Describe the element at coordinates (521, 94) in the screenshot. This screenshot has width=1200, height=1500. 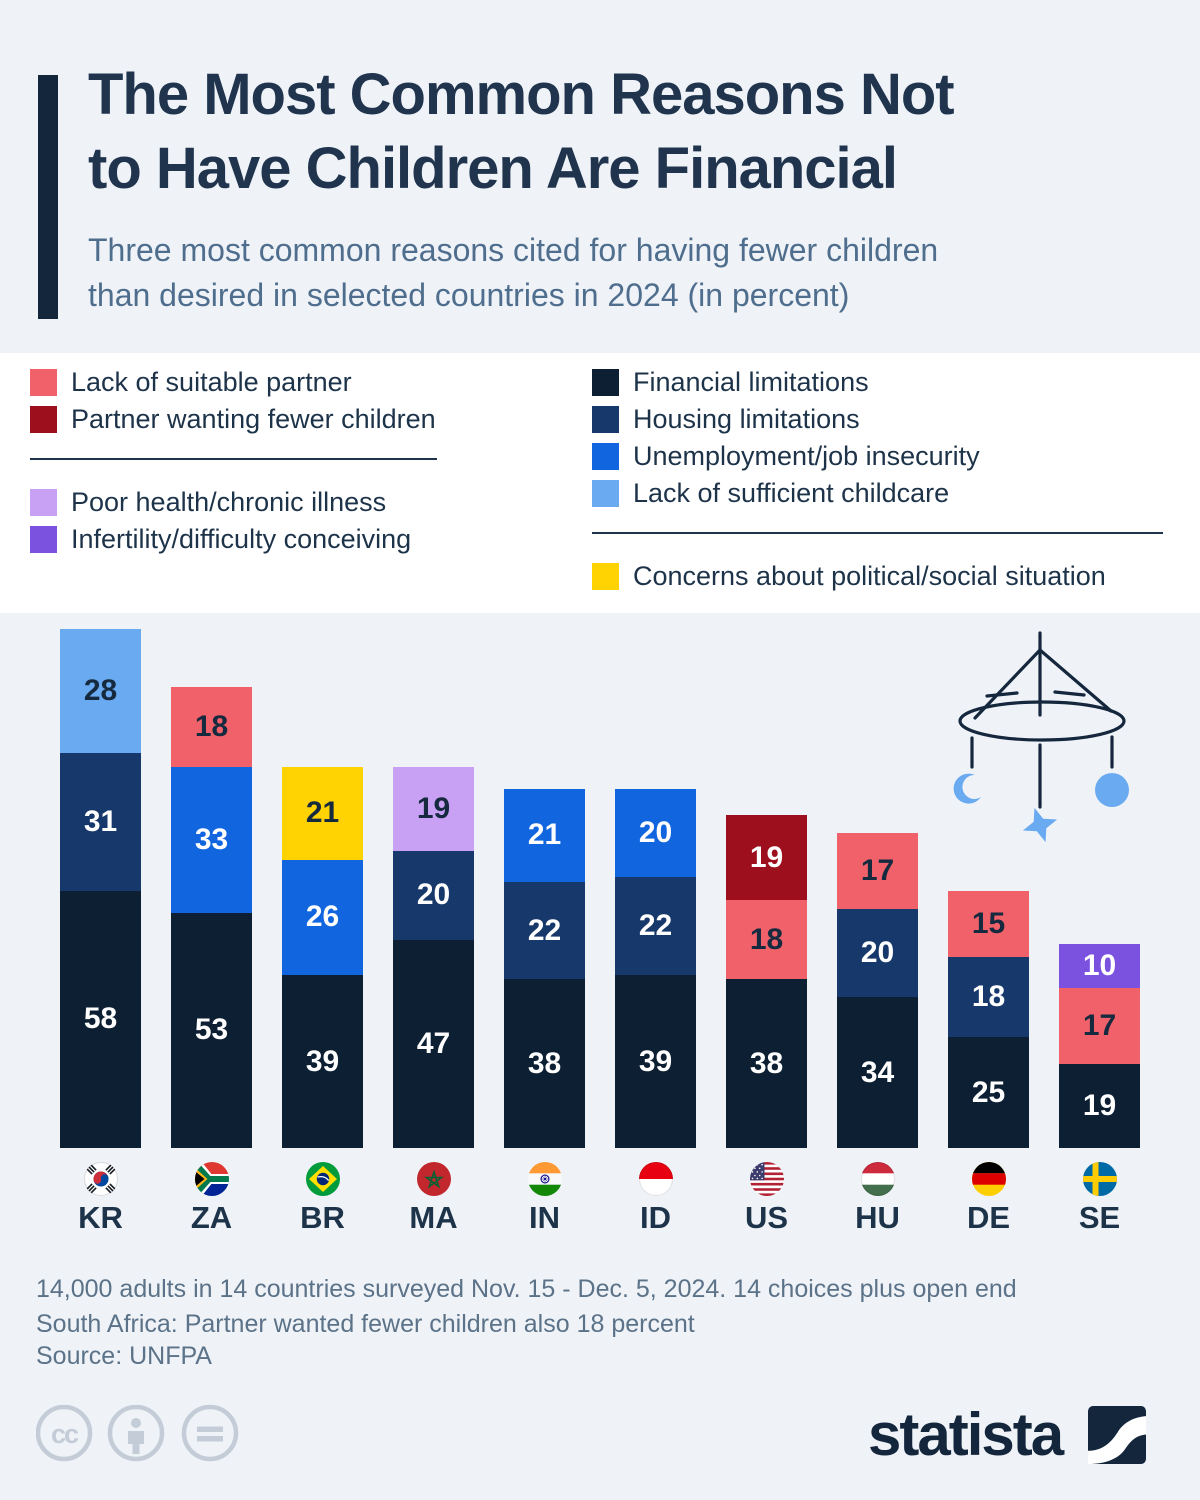
I see `title-line-1: The Most Common Reasons Not` at that location.